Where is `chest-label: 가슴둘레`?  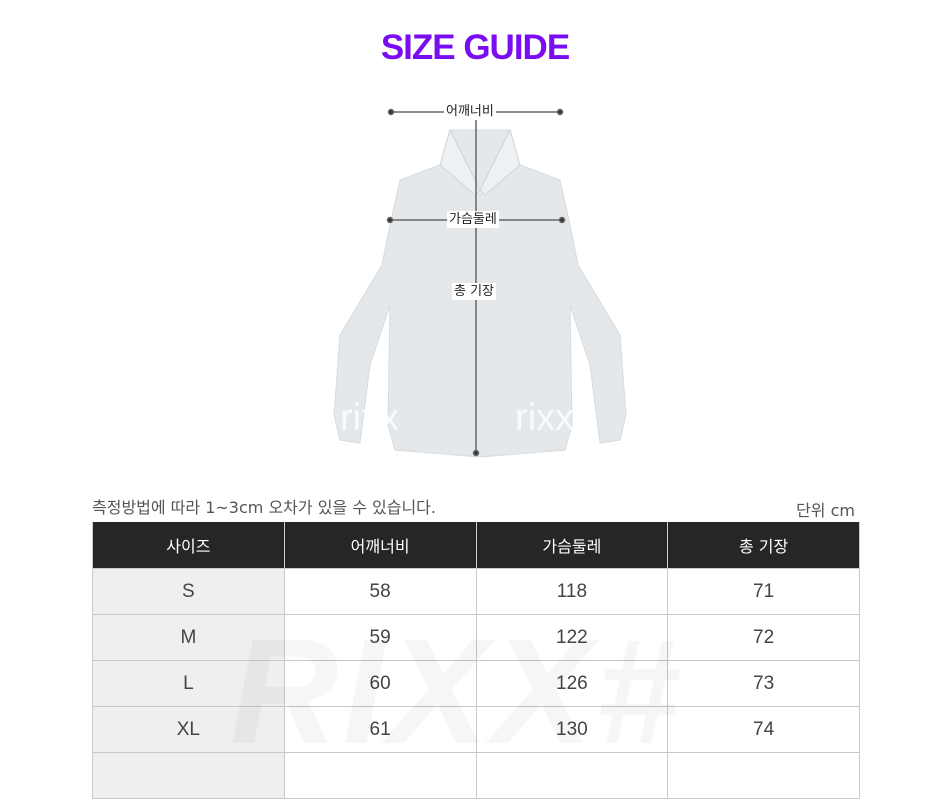 chest-label: 가슴둘레 is located at coordinates (473, 219).